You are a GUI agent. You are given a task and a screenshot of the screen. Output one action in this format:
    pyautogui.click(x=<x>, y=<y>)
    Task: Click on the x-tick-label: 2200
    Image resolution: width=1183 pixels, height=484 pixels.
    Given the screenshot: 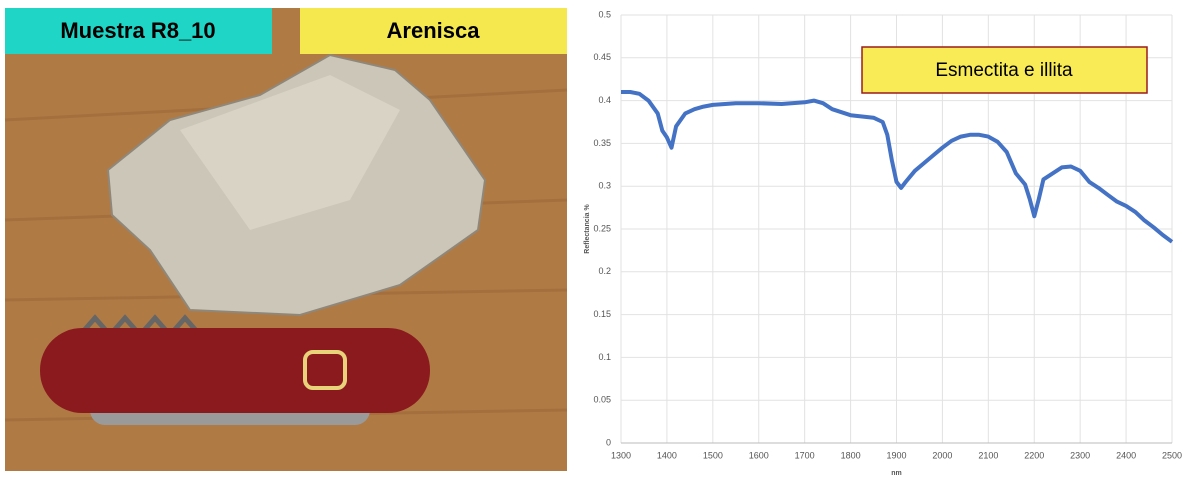 What is the action you would take?
    pyautogui.click(x=1034, y=455)
    